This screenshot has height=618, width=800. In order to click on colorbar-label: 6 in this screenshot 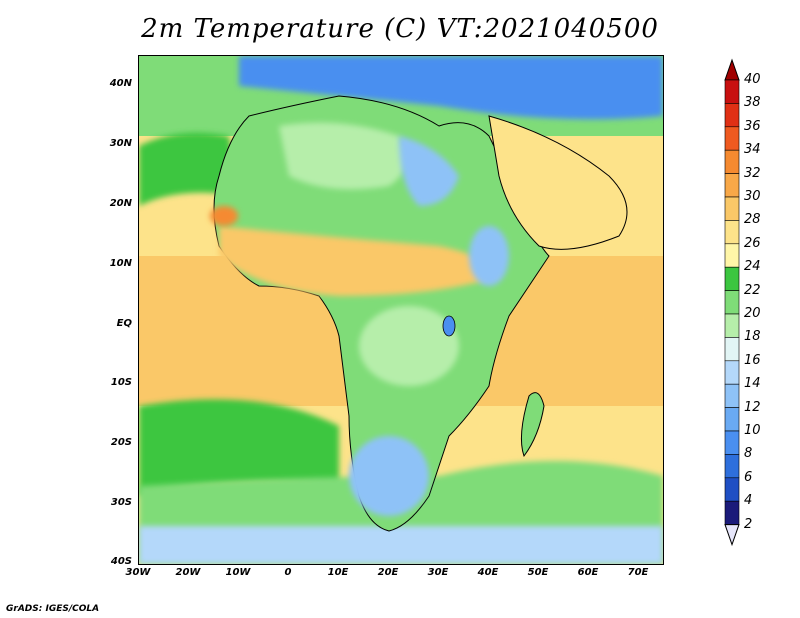, I will do `click(748, 477)`.